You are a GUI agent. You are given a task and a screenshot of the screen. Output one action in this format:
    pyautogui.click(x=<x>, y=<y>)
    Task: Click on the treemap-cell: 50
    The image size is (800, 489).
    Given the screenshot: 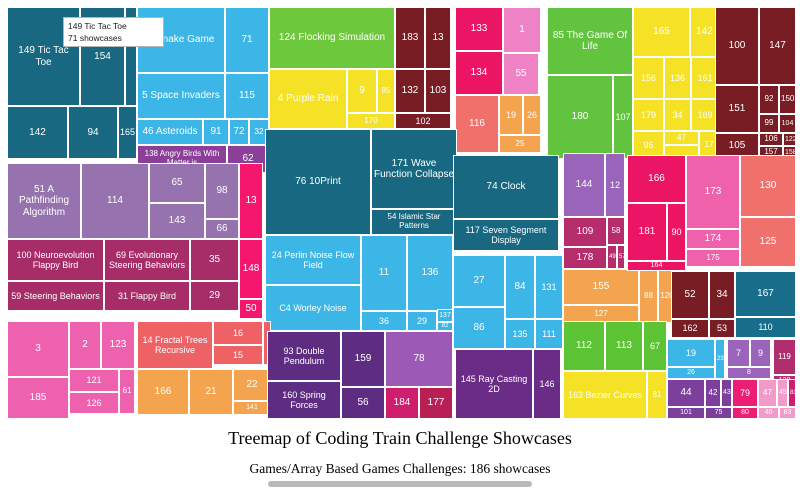 What is the action you would take?
    pyautogui.click(x=251, y=309)
    